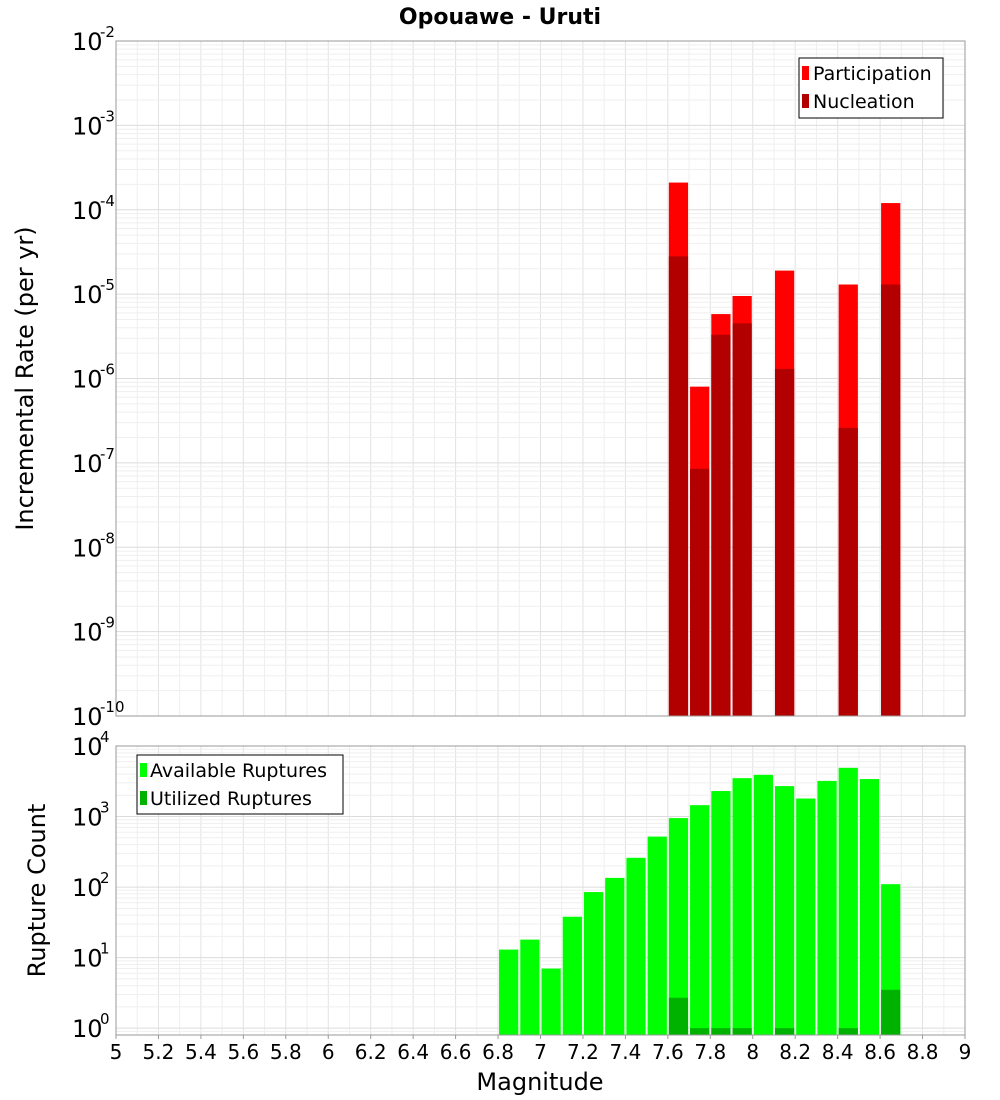 Image resolution: width=1000 pixels, height=1100 pixels. What do you see at coordinates (107, 623) in the screenshot?
I see `y-tick-exponent: -9` at bounding box center [107, 623].